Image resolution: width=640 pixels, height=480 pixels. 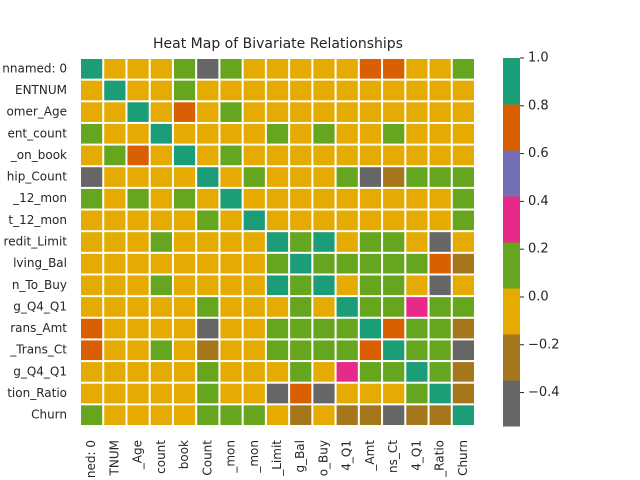 I want to click on y-tick-label: nnamed: 0, so click(x=34, y=68).